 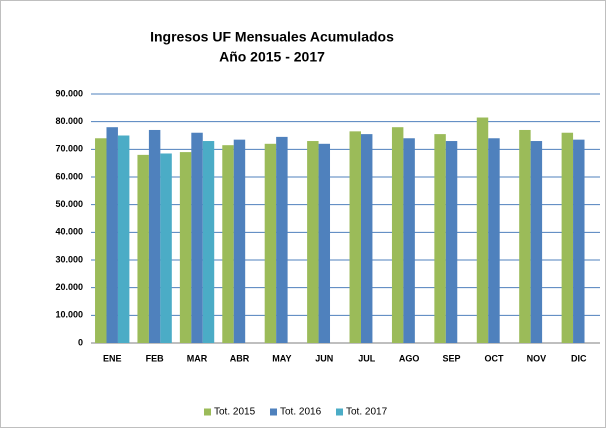 What do you see at coordinates (80, 342) in the screenshot?
I see `y-tick-label: 0` at bounding box center [80, 342].